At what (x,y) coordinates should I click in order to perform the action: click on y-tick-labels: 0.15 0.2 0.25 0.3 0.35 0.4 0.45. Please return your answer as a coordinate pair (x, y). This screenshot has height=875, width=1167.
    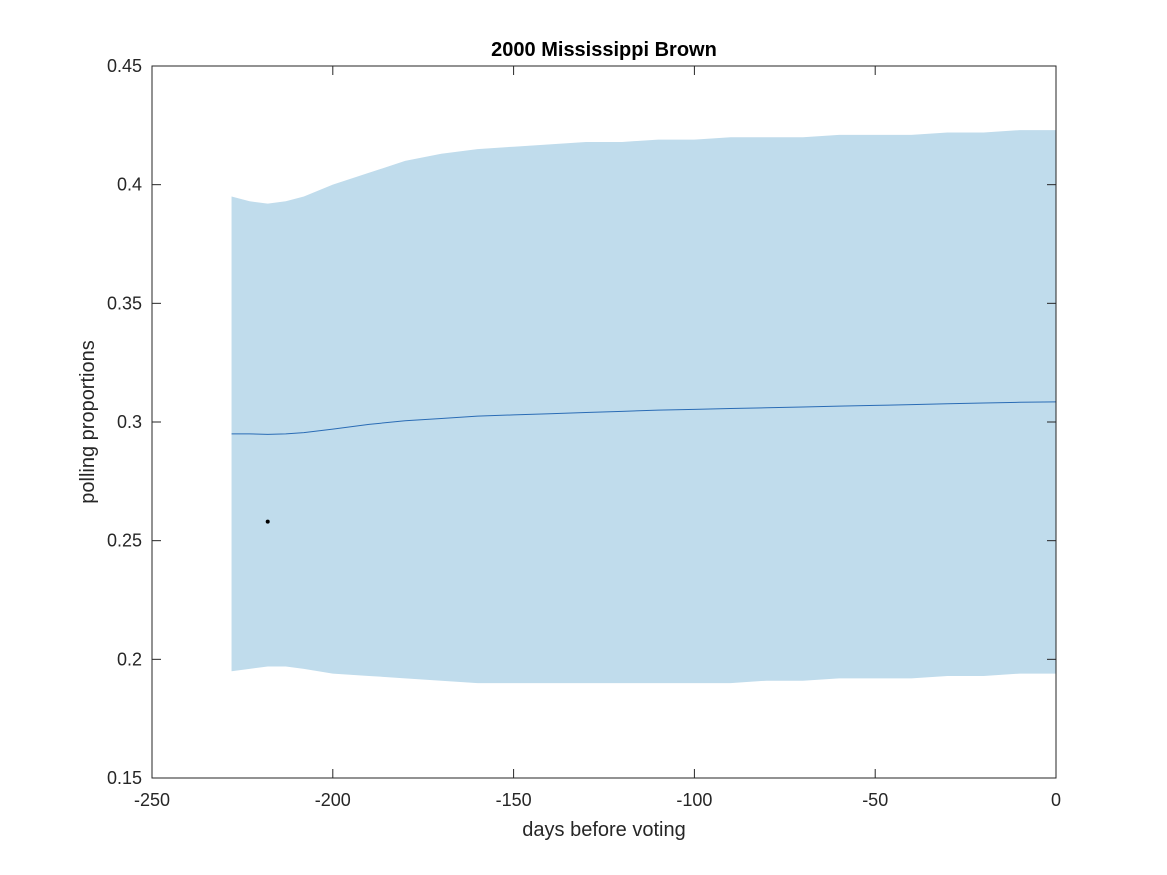
    Looking at the image, I should click on (124, 422).